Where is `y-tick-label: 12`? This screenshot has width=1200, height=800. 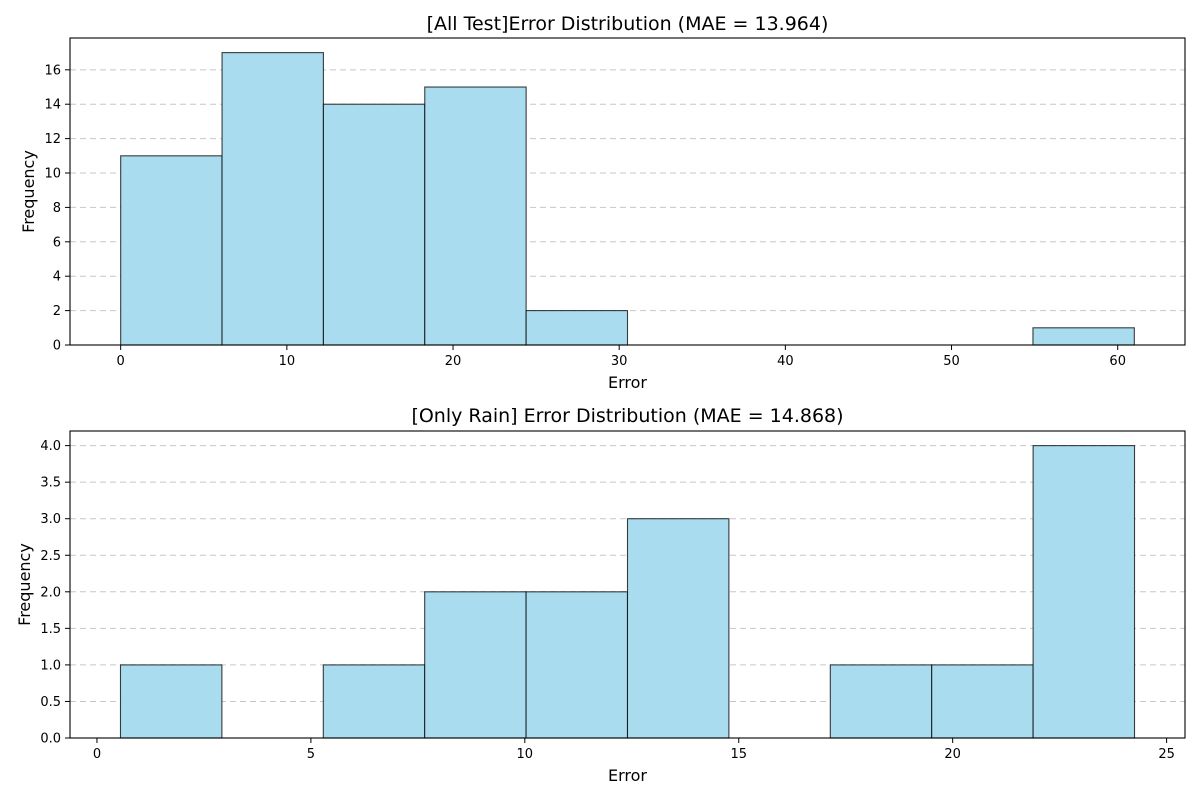 y-tick-label: 12 is located at coordinates (52, 139).